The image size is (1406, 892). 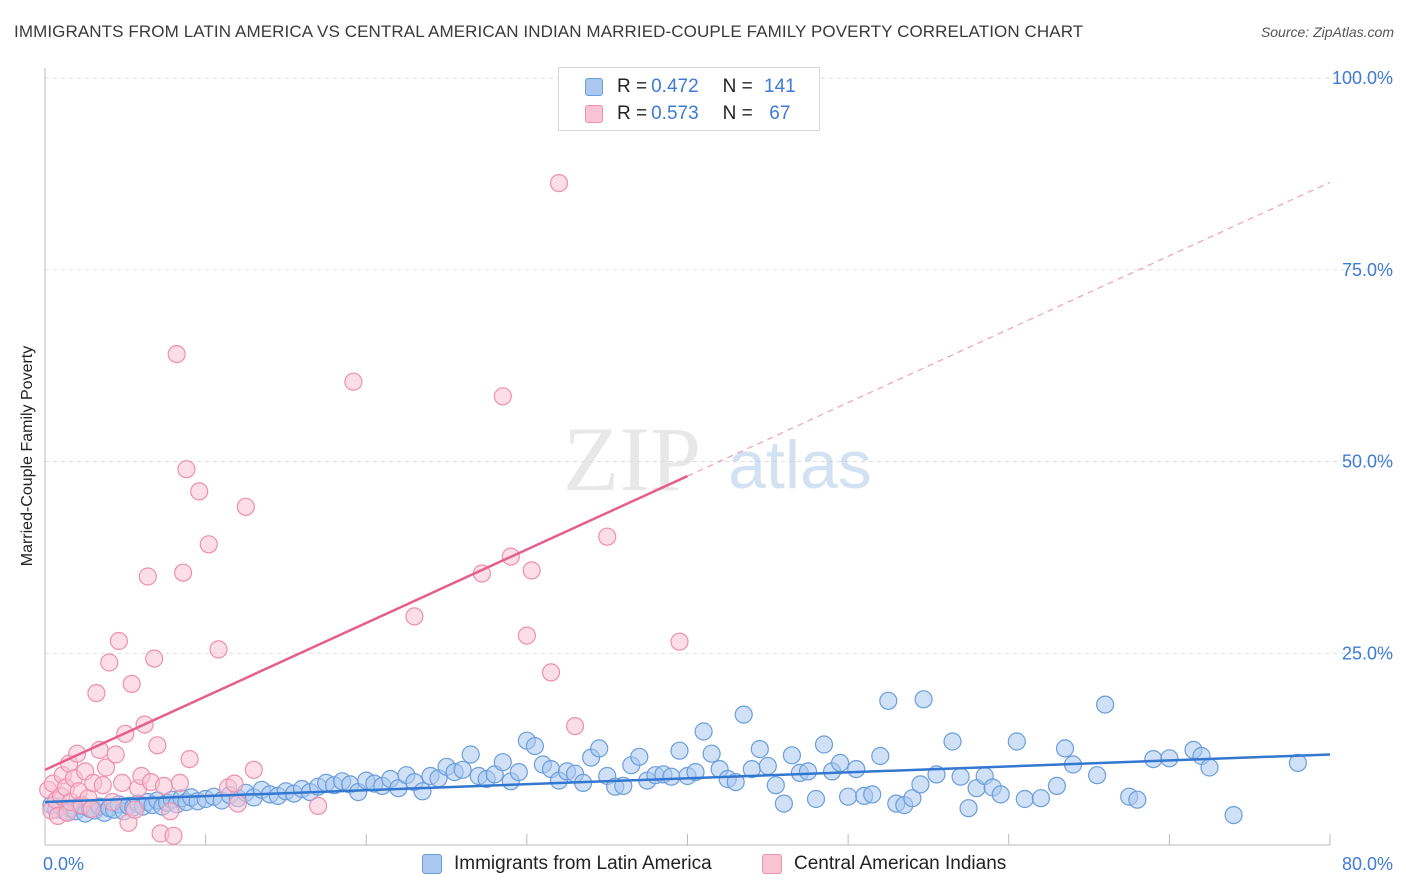 What do you see at coordinates (1327, 32) in the screenshot?
I see `source-credit: Source: ZipAtlas.com` at bounding box center [1327, 32].